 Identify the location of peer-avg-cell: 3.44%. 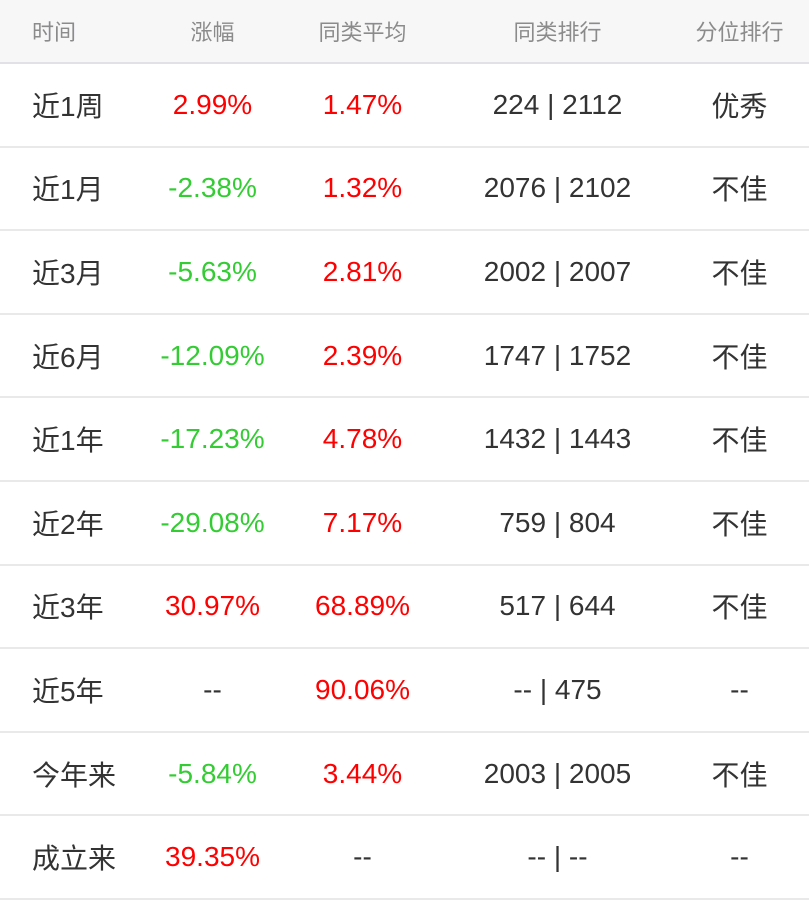
(362, 773).